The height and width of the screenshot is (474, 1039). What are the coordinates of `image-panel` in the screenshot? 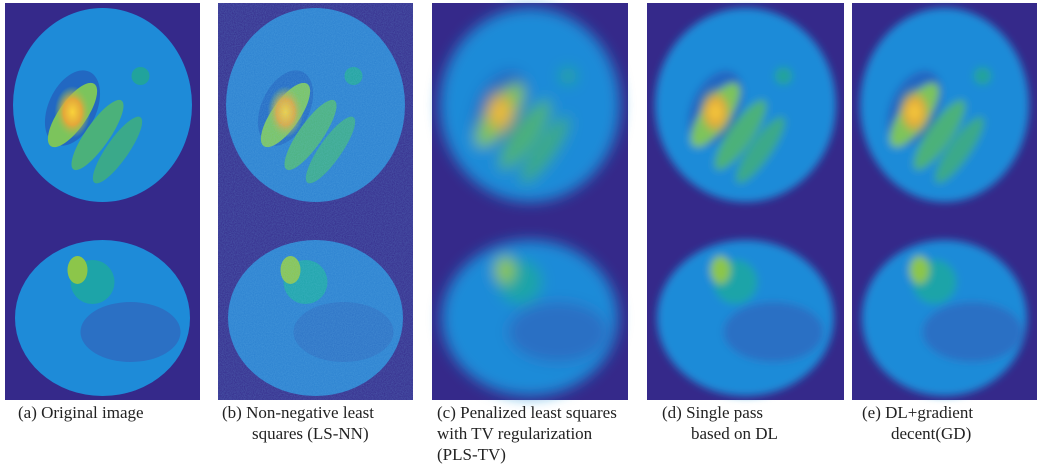 It's located at (944, 201).